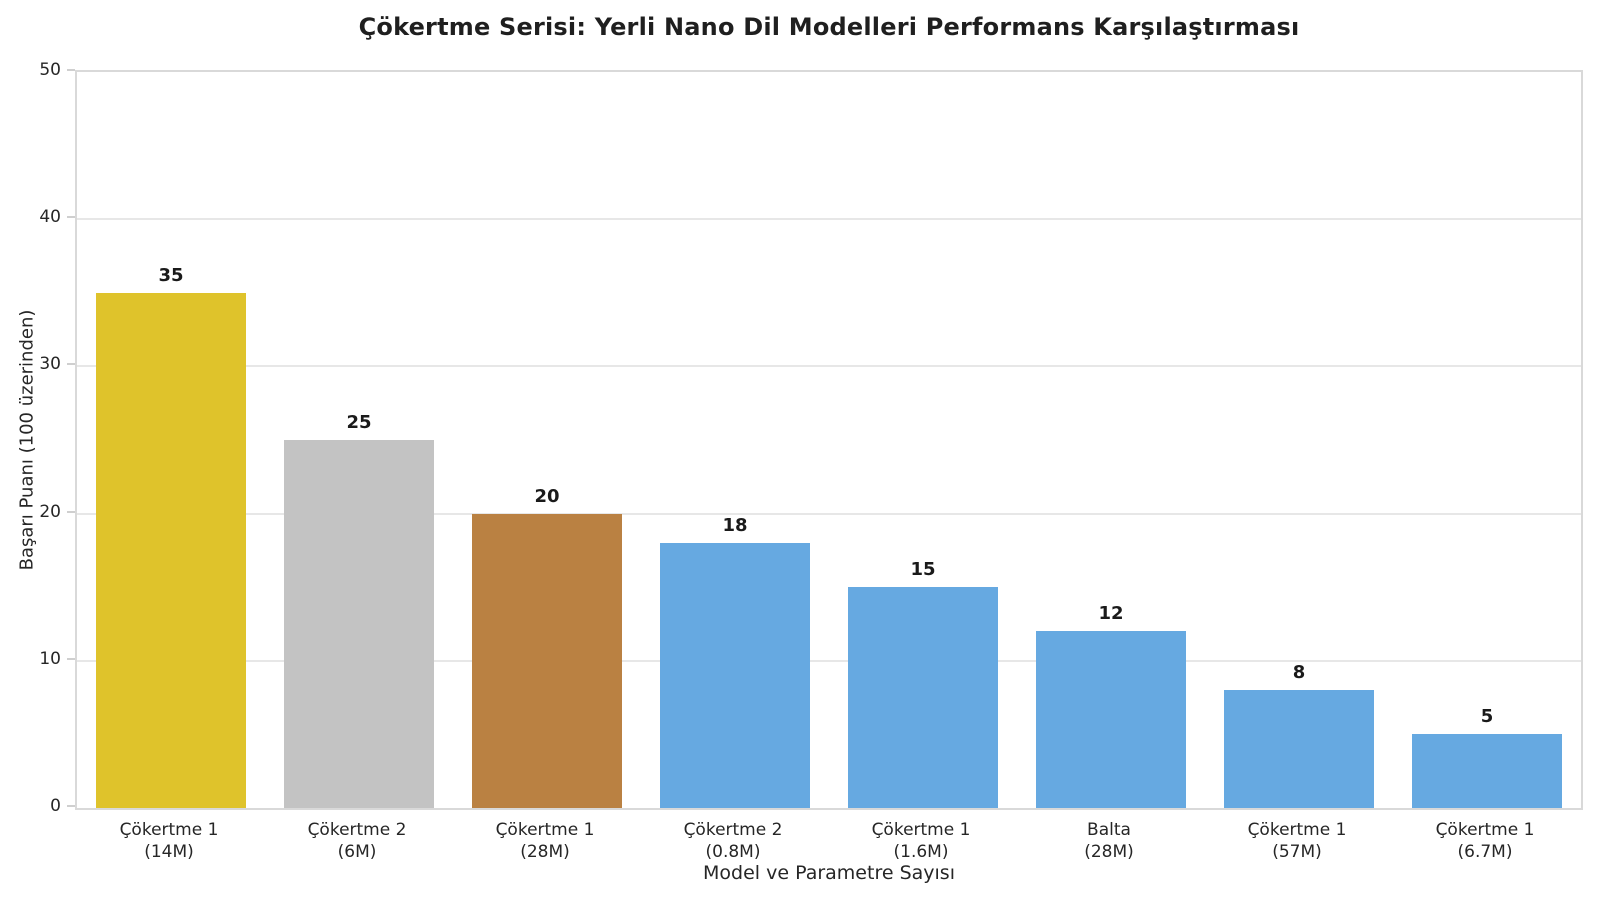  I want to click on y-tick-label: 0, so click(55, 806).